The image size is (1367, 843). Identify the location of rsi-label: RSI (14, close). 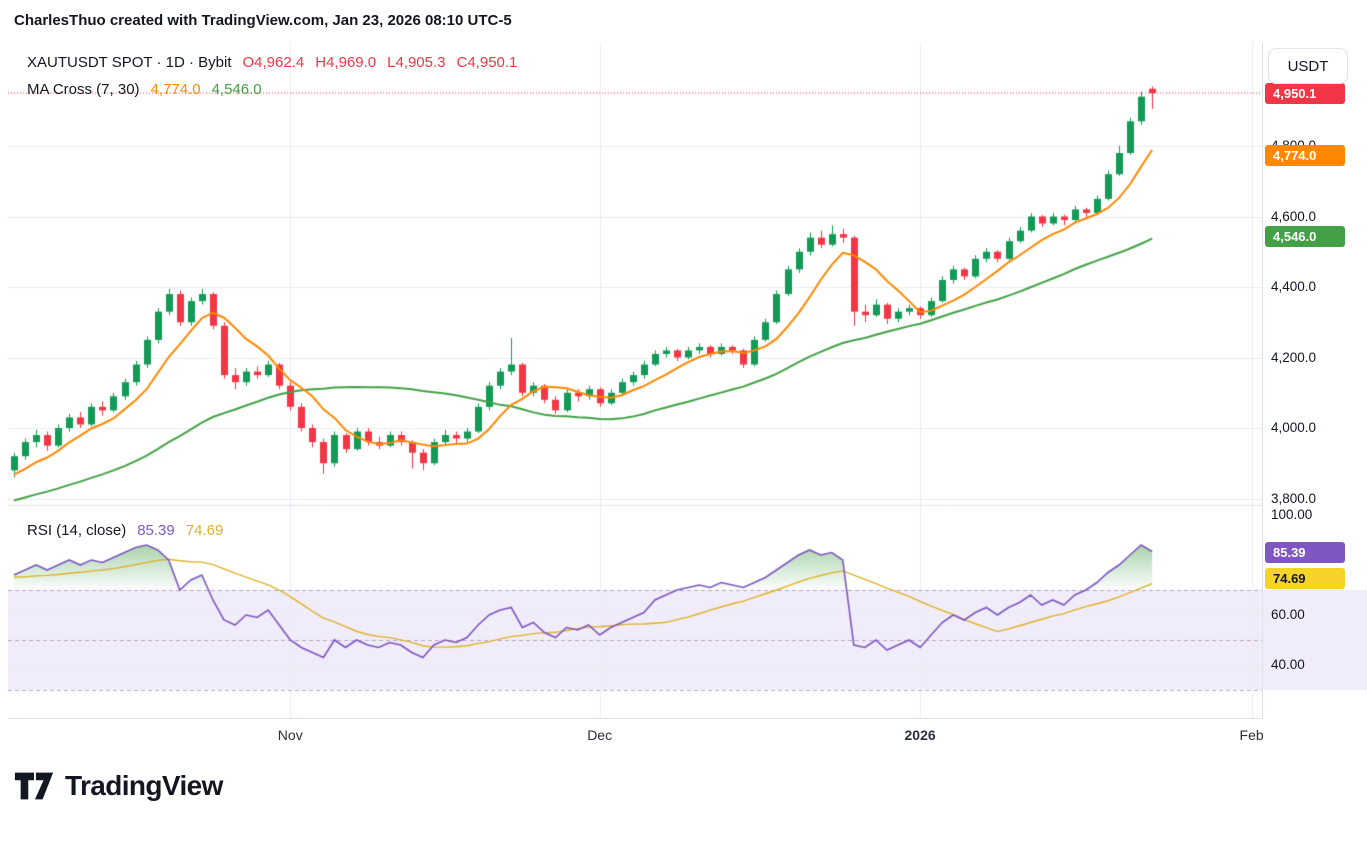
(77, 530).